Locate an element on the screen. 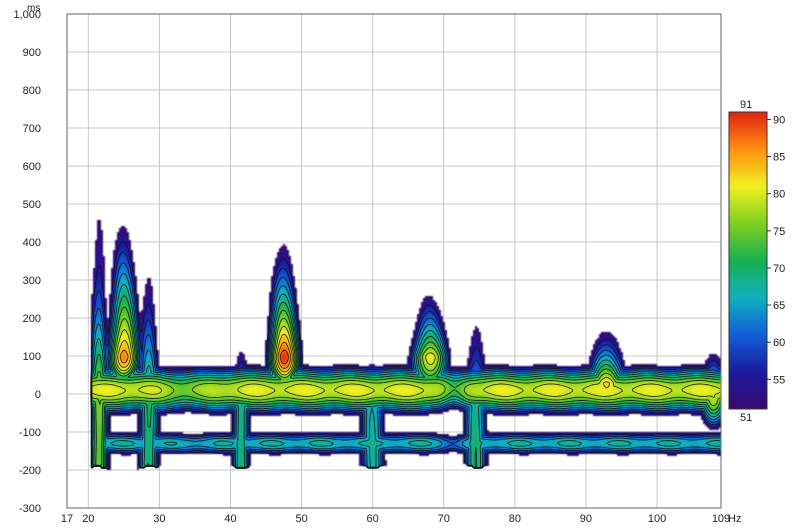  colorbar-tick-label: 90 is located at coordinates (779, 120).